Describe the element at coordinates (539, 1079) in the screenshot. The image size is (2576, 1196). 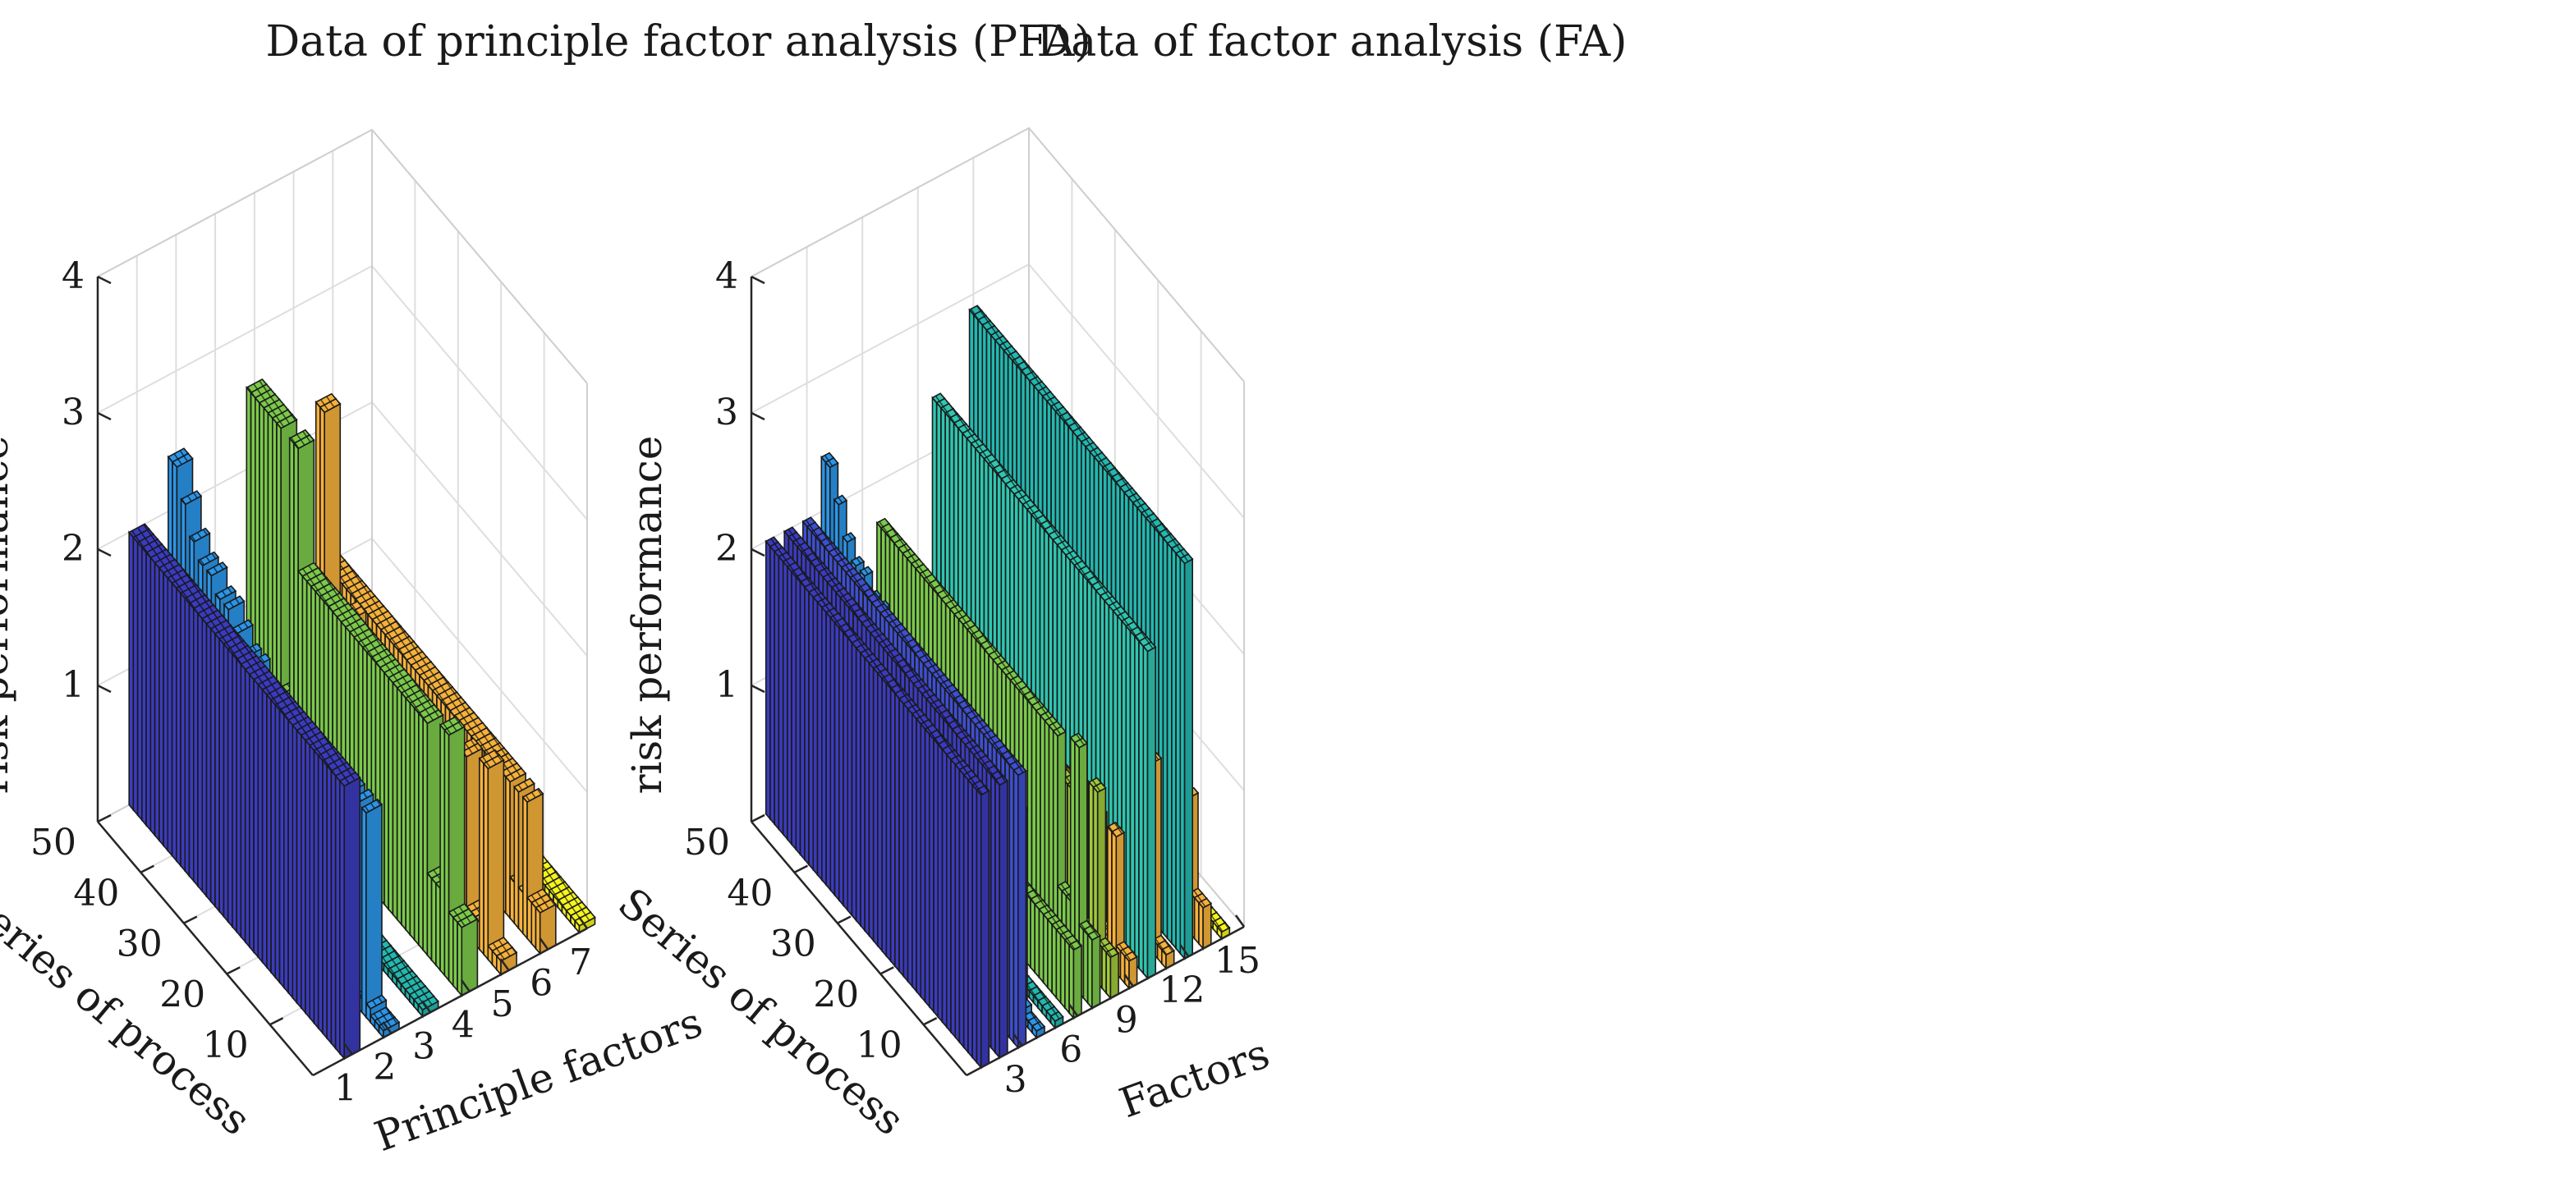
I see `y-axis-label: Principle factors` at that location.